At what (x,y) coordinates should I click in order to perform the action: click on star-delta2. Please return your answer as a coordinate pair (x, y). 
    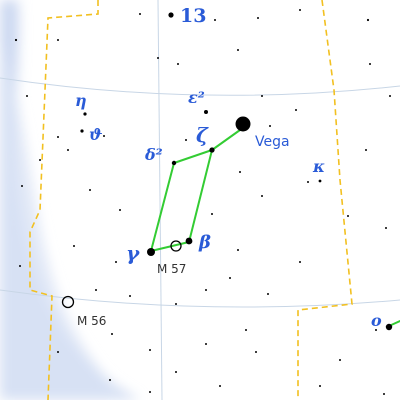
    Looking at the image, I should click on (174, 163).